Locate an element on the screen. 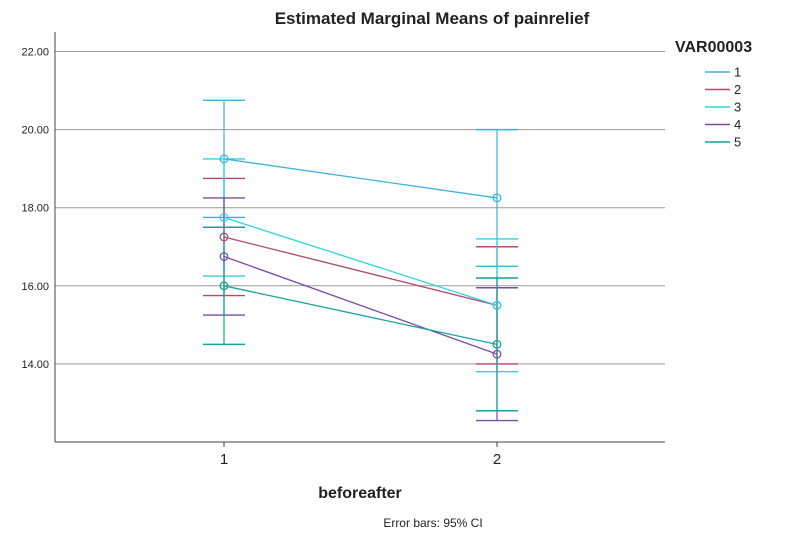  chart-title: Estimated Marginal Means of painrelief is located at coordinates (432, 18).